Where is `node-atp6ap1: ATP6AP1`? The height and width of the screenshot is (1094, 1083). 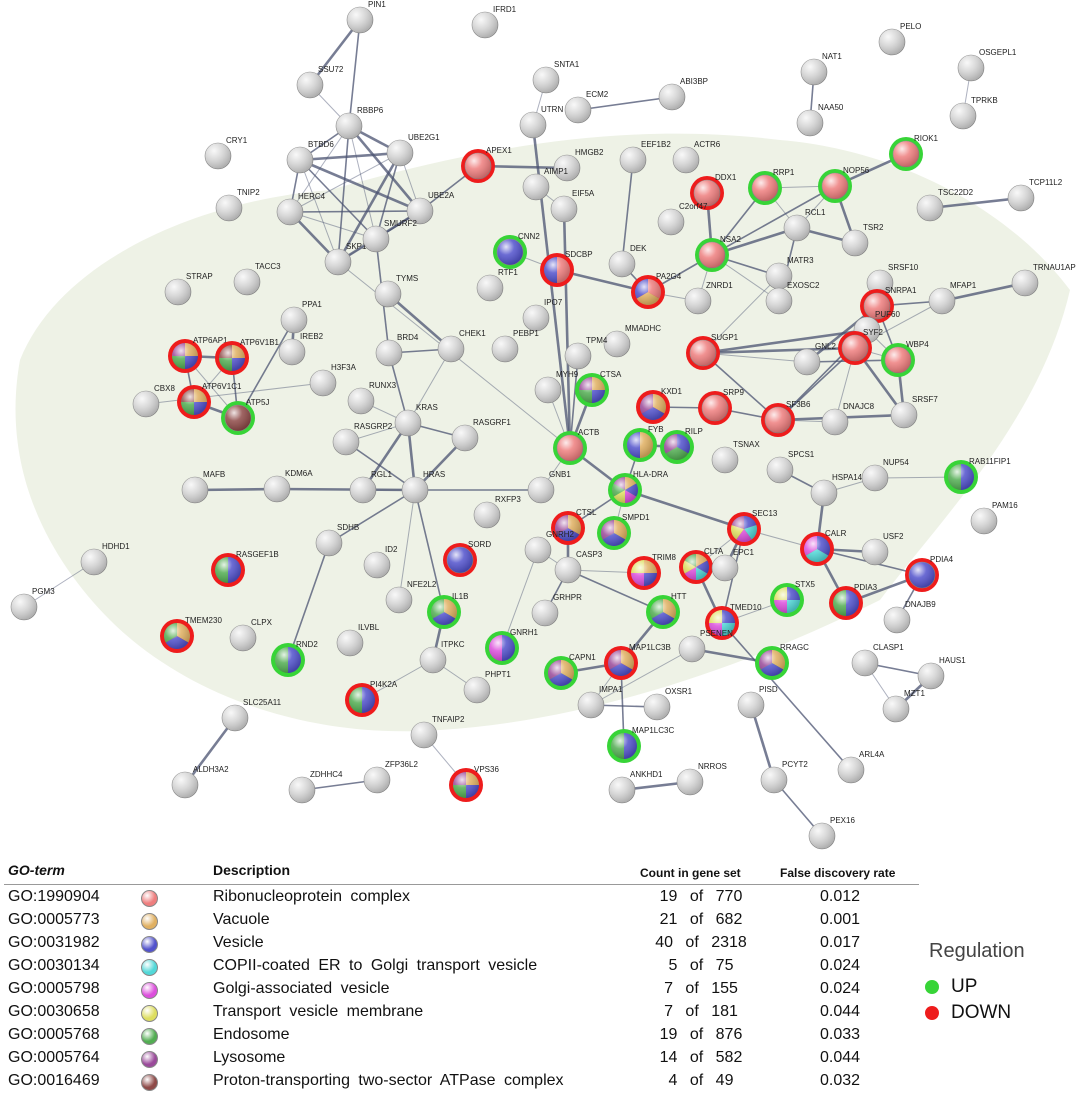
node-atp6ap1: ATP6AP1 is located at coordinates (198, 354).